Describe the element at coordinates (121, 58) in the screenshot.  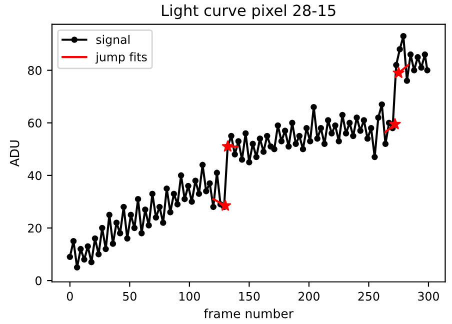
I see `legend-label: jump fits` at that location.